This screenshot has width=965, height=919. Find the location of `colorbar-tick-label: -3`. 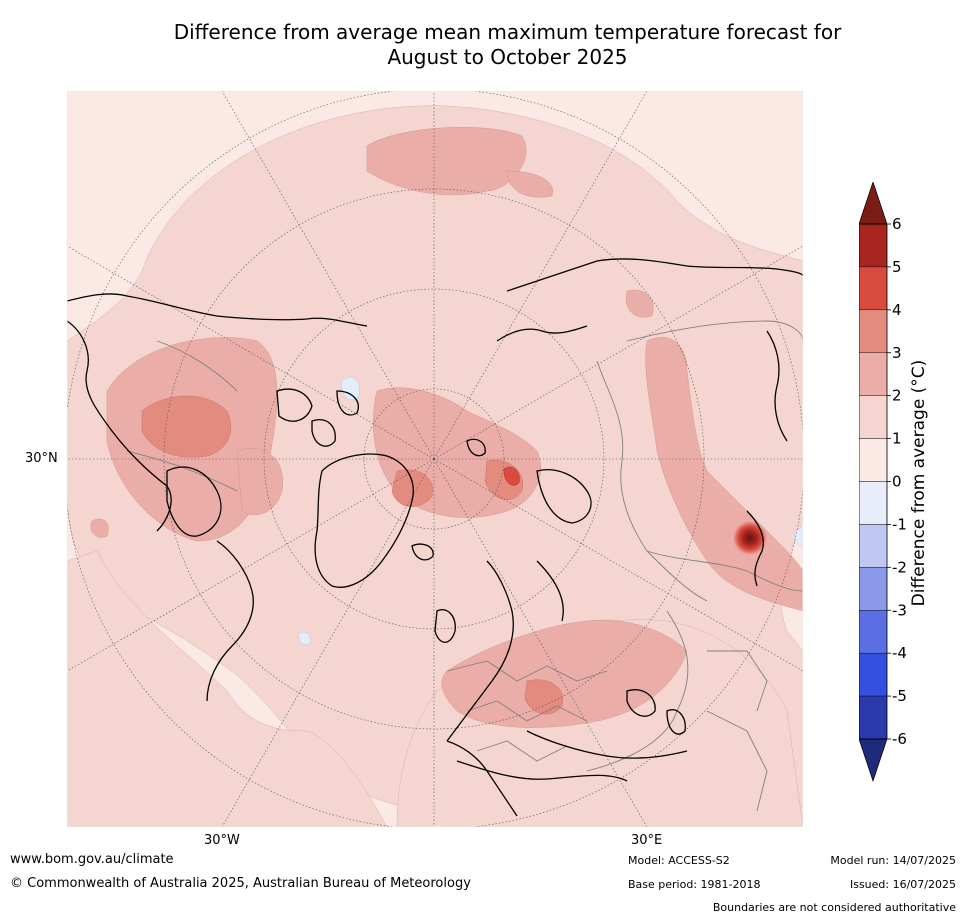

colorbar-tick-label: -3 is located at coordinates (899, 610).